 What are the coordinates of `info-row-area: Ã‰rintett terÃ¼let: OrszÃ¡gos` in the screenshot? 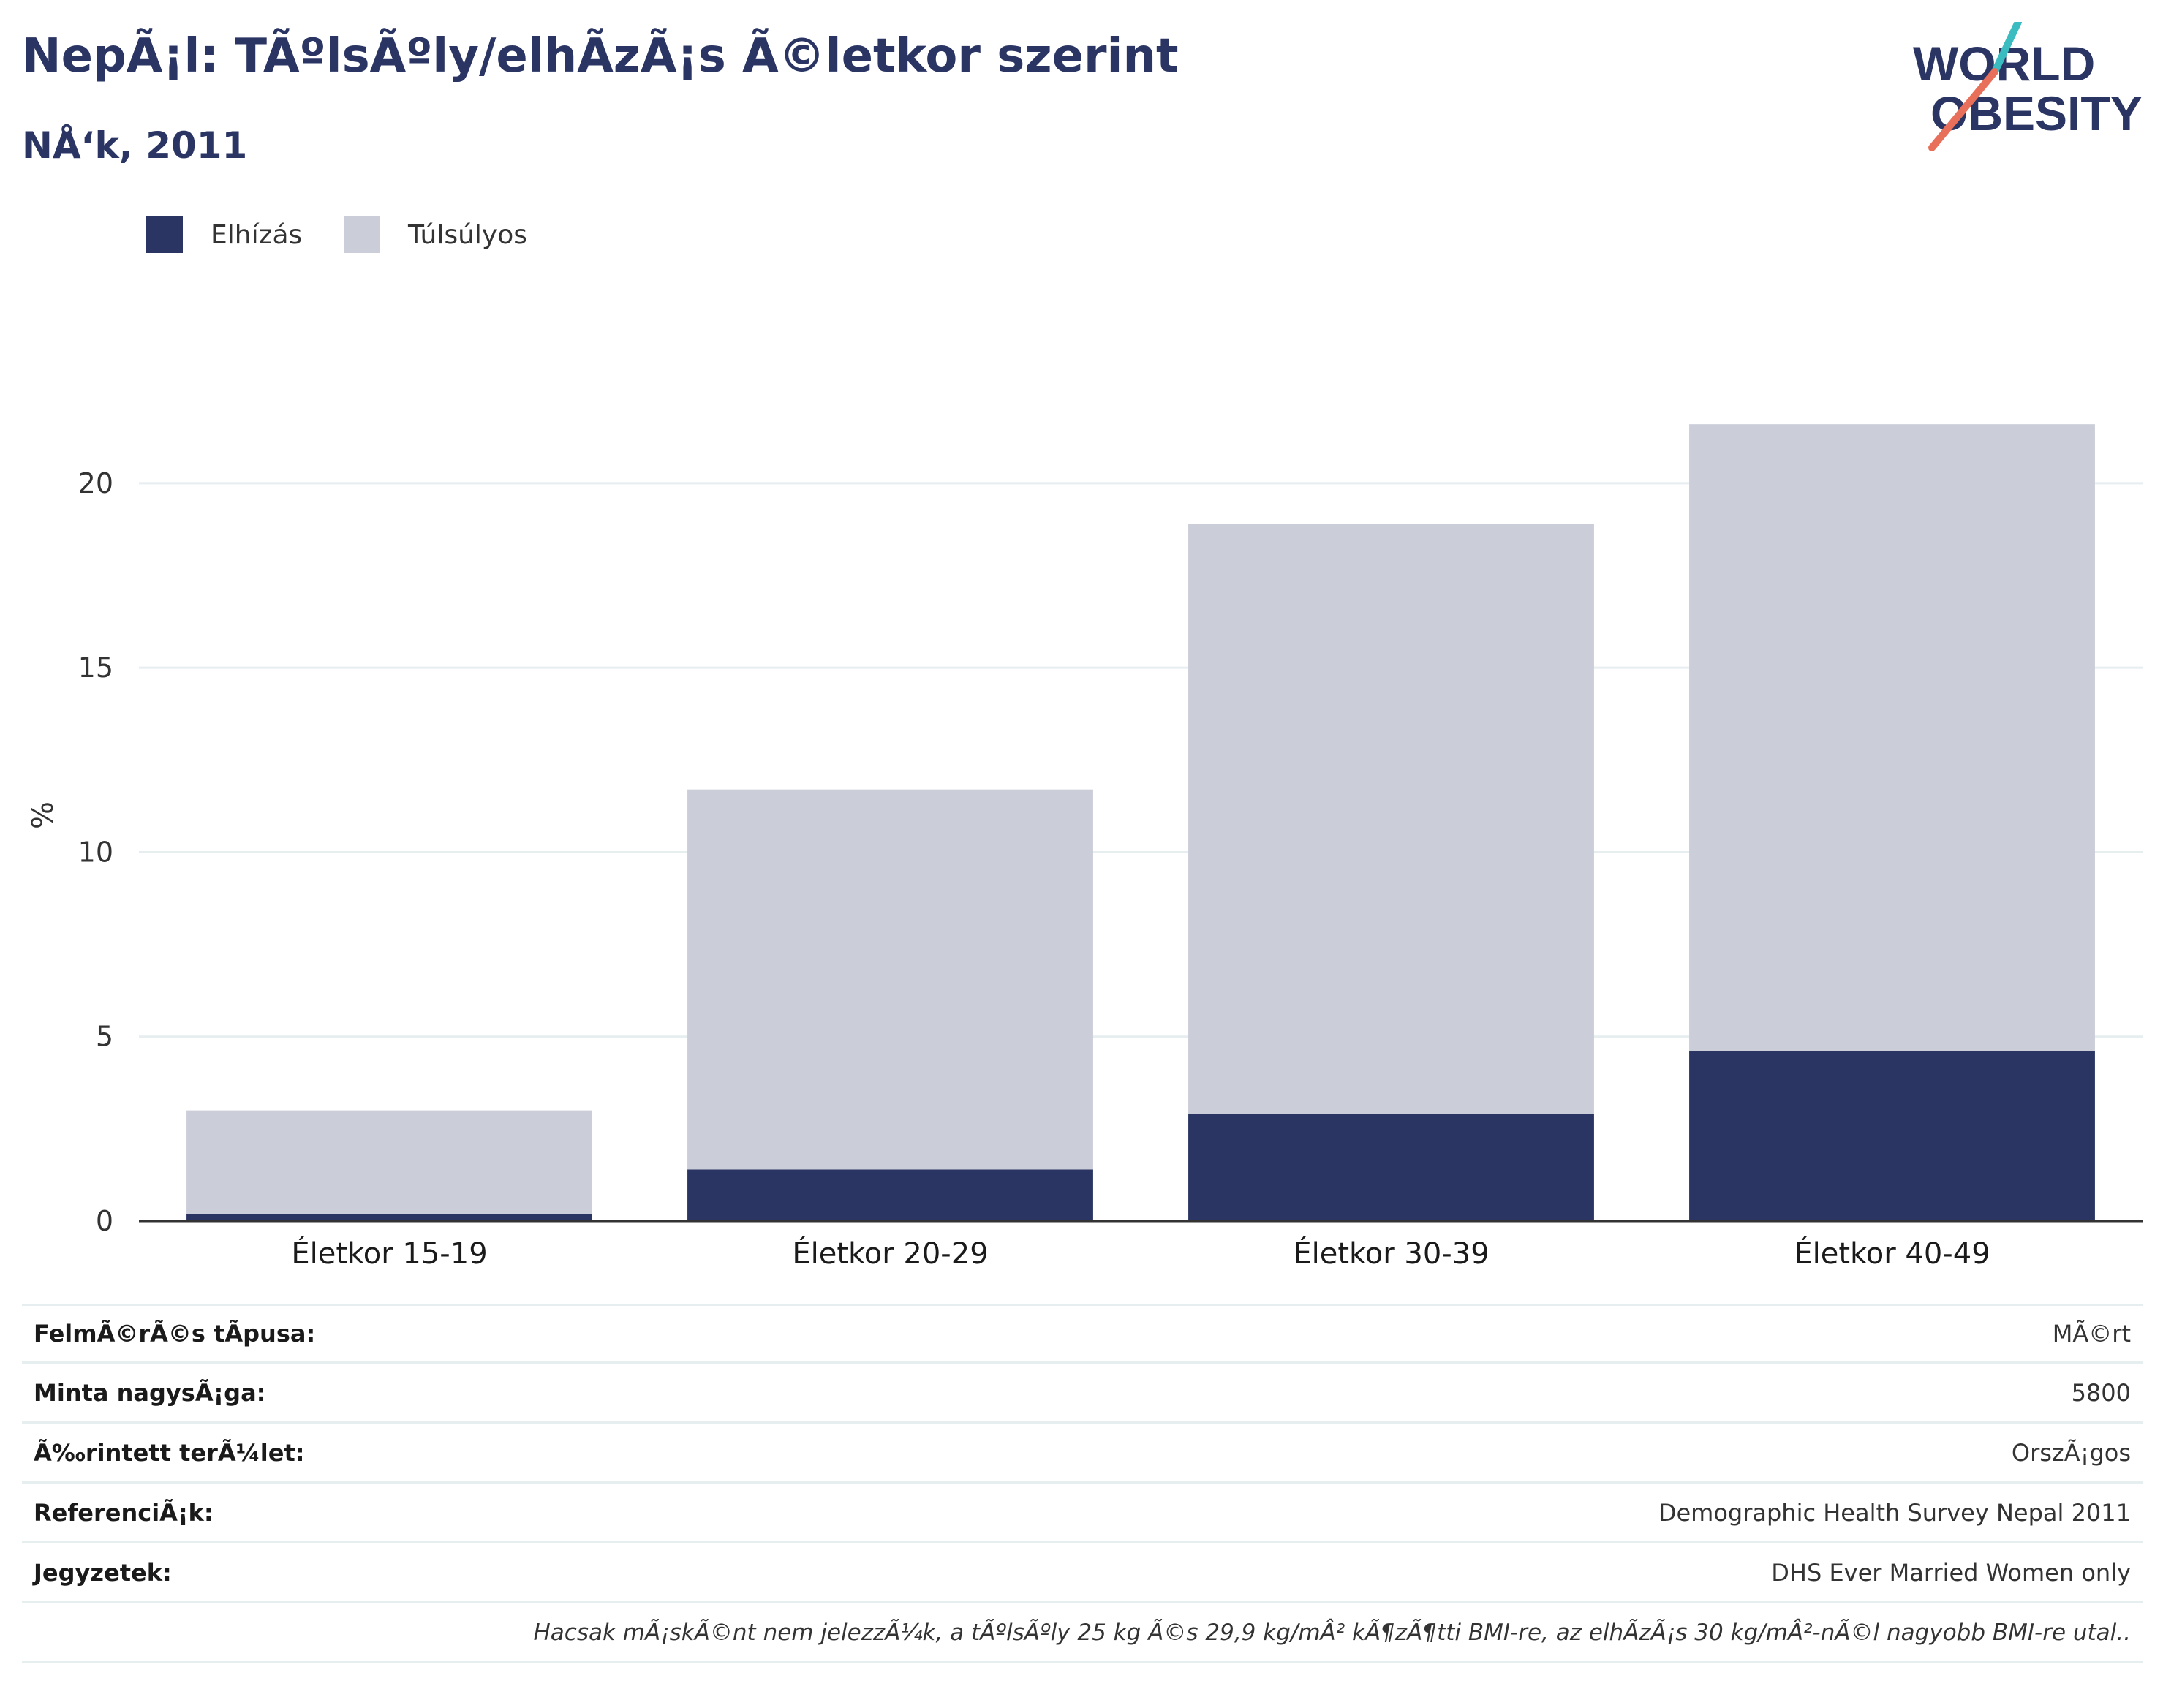 It's located at (1082, 1454).